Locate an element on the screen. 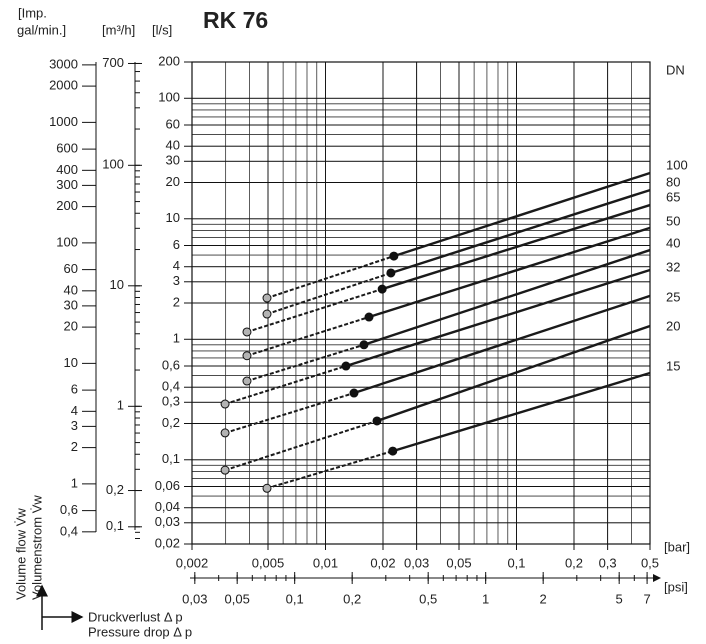 Image resolution: width=706 pixels, height=644 pixels. y3-tick-label: 60 is located at coordinates (71, 268).